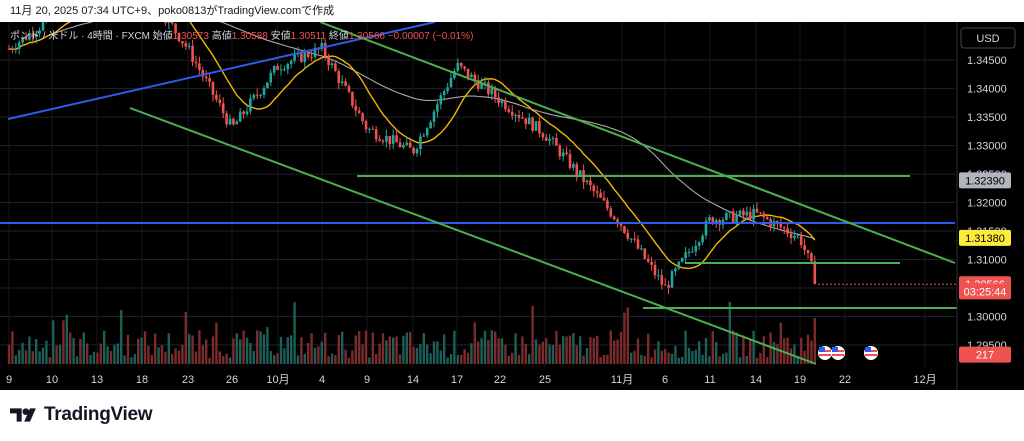 The image size is (1024, 441). I want to click on currency-button, so click(988, 38).